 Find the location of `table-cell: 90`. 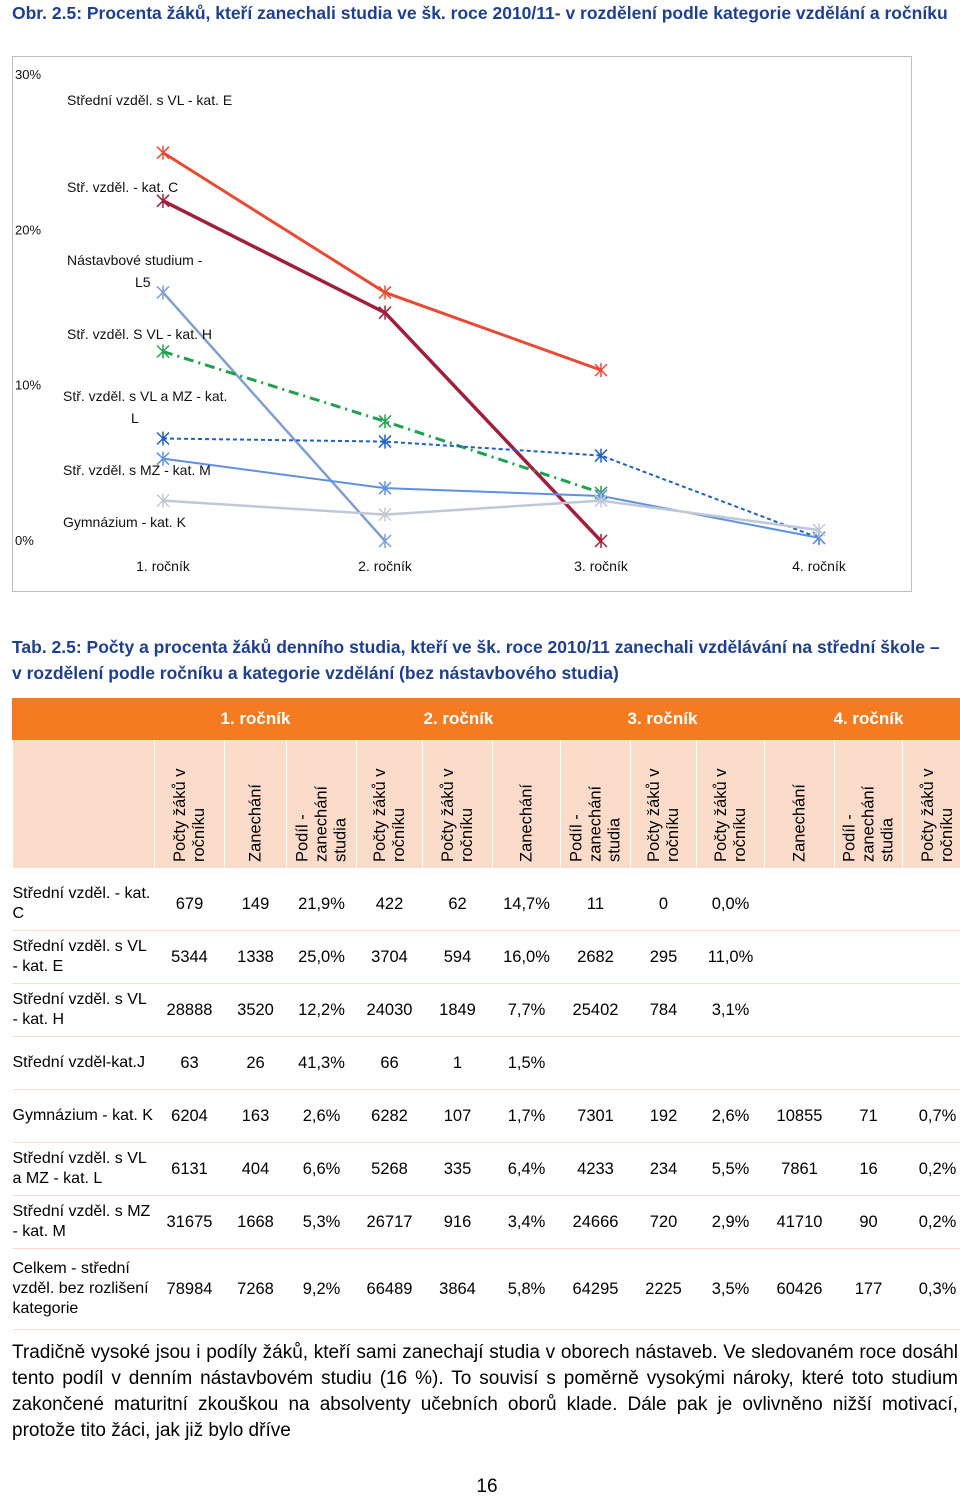

table-cell: 90 is located at coordinates (868, 1222).